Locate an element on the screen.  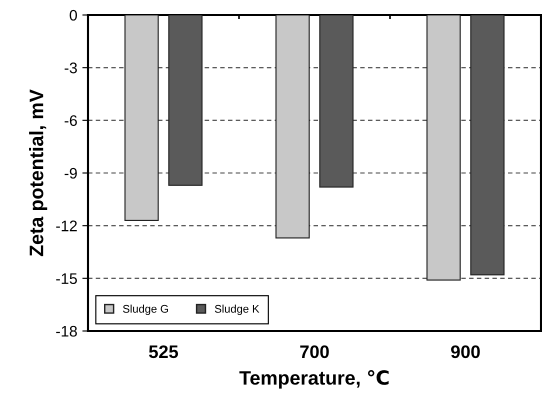
y-tick-label: -18 is located at coordinates (66, 331).